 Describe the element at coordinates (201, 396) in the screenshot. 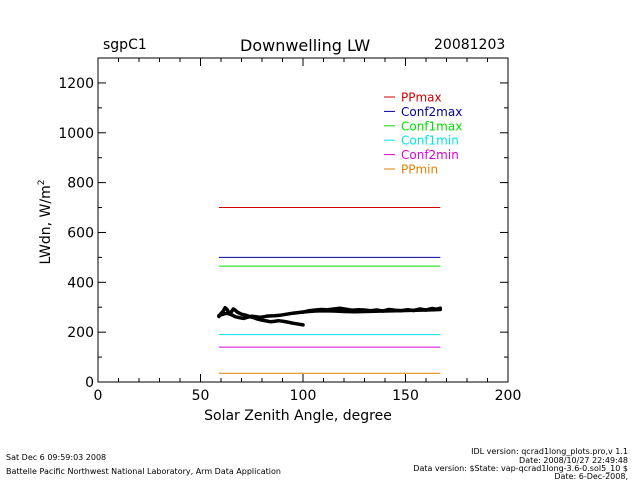

I see `x-tick-label: 50` at that location.